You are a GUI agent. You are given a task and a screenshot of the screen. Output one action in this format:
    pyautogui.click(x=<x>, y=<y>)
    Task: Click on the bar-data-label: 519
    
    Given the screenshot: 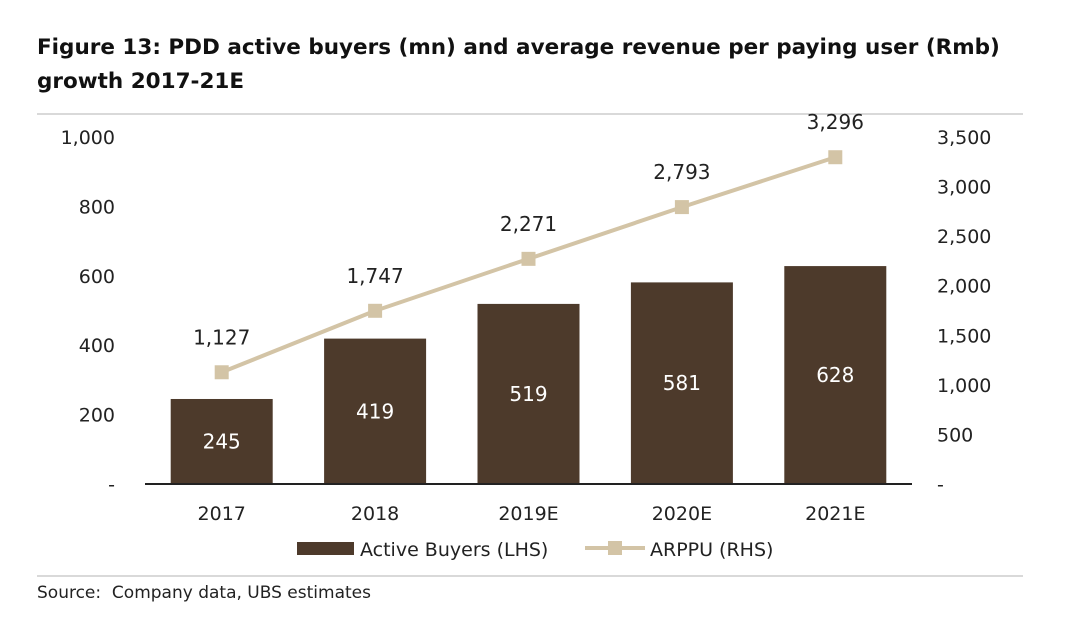 What is the action you would take?
    pyautogui.click(x=528, y=394)
    